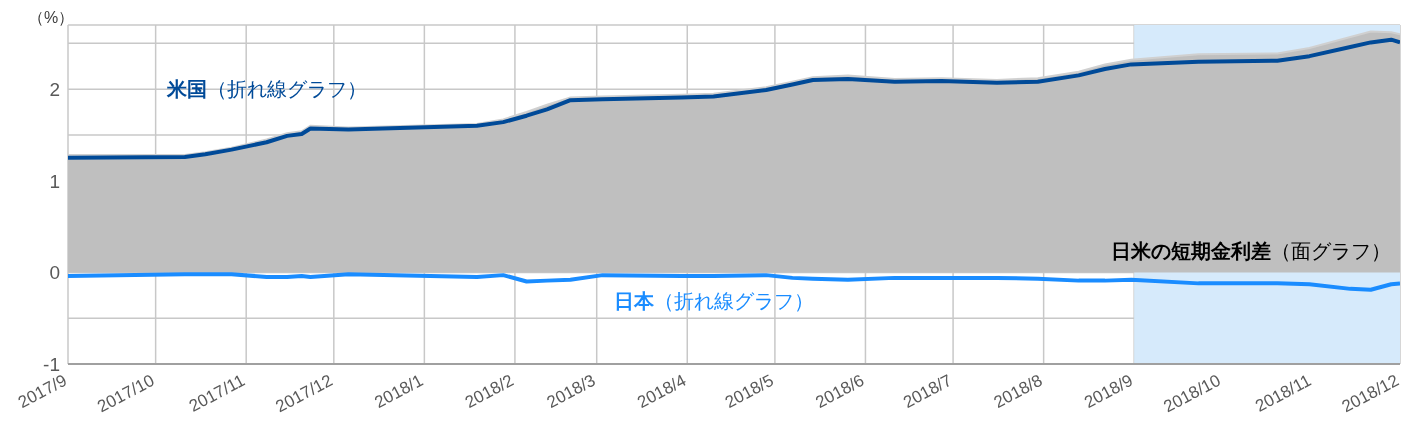  What do you see at coordinates (266, 89) in the screenshot?
I see `series-label: 米国（折れ線グラフ）` at bounding box center [266, 89].